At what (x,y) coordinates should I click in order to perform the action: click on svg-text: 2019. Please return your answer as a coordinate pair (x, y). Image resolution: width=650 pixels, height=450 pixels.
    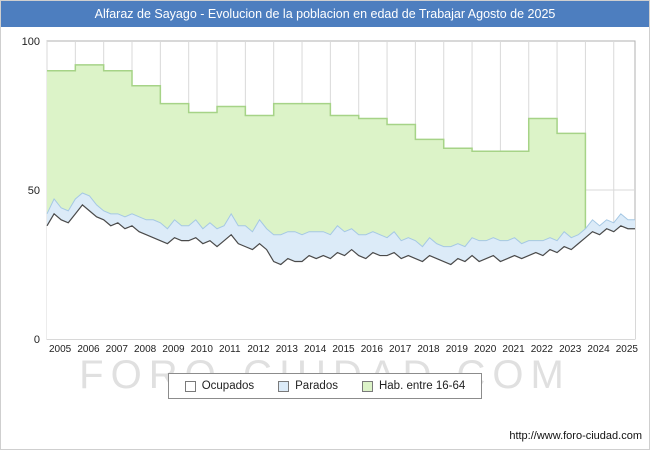
    Looking at the image, I should click on (457, 349).